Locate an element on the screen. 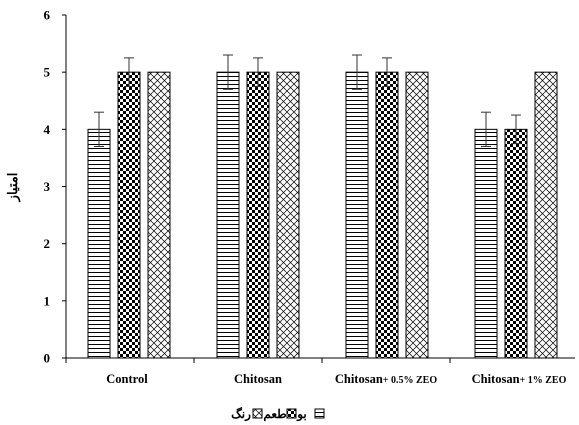 Image resolution: width=579 pixels, height=425 pixels. y-tick-label: 1 is located at coordinates (47, 300).